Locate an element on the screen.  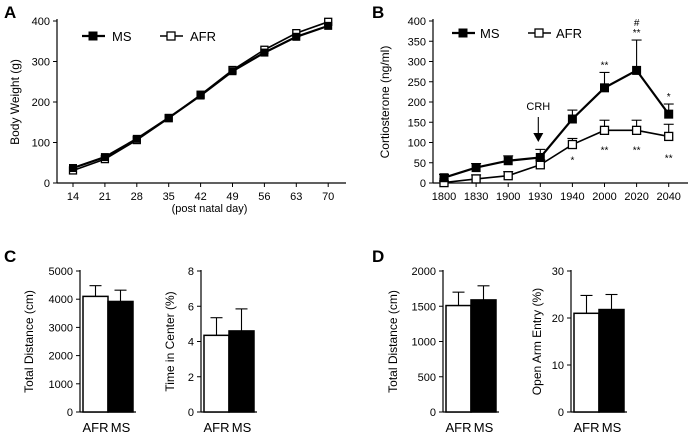
series-line-afr is located at coordinates (556, 156).